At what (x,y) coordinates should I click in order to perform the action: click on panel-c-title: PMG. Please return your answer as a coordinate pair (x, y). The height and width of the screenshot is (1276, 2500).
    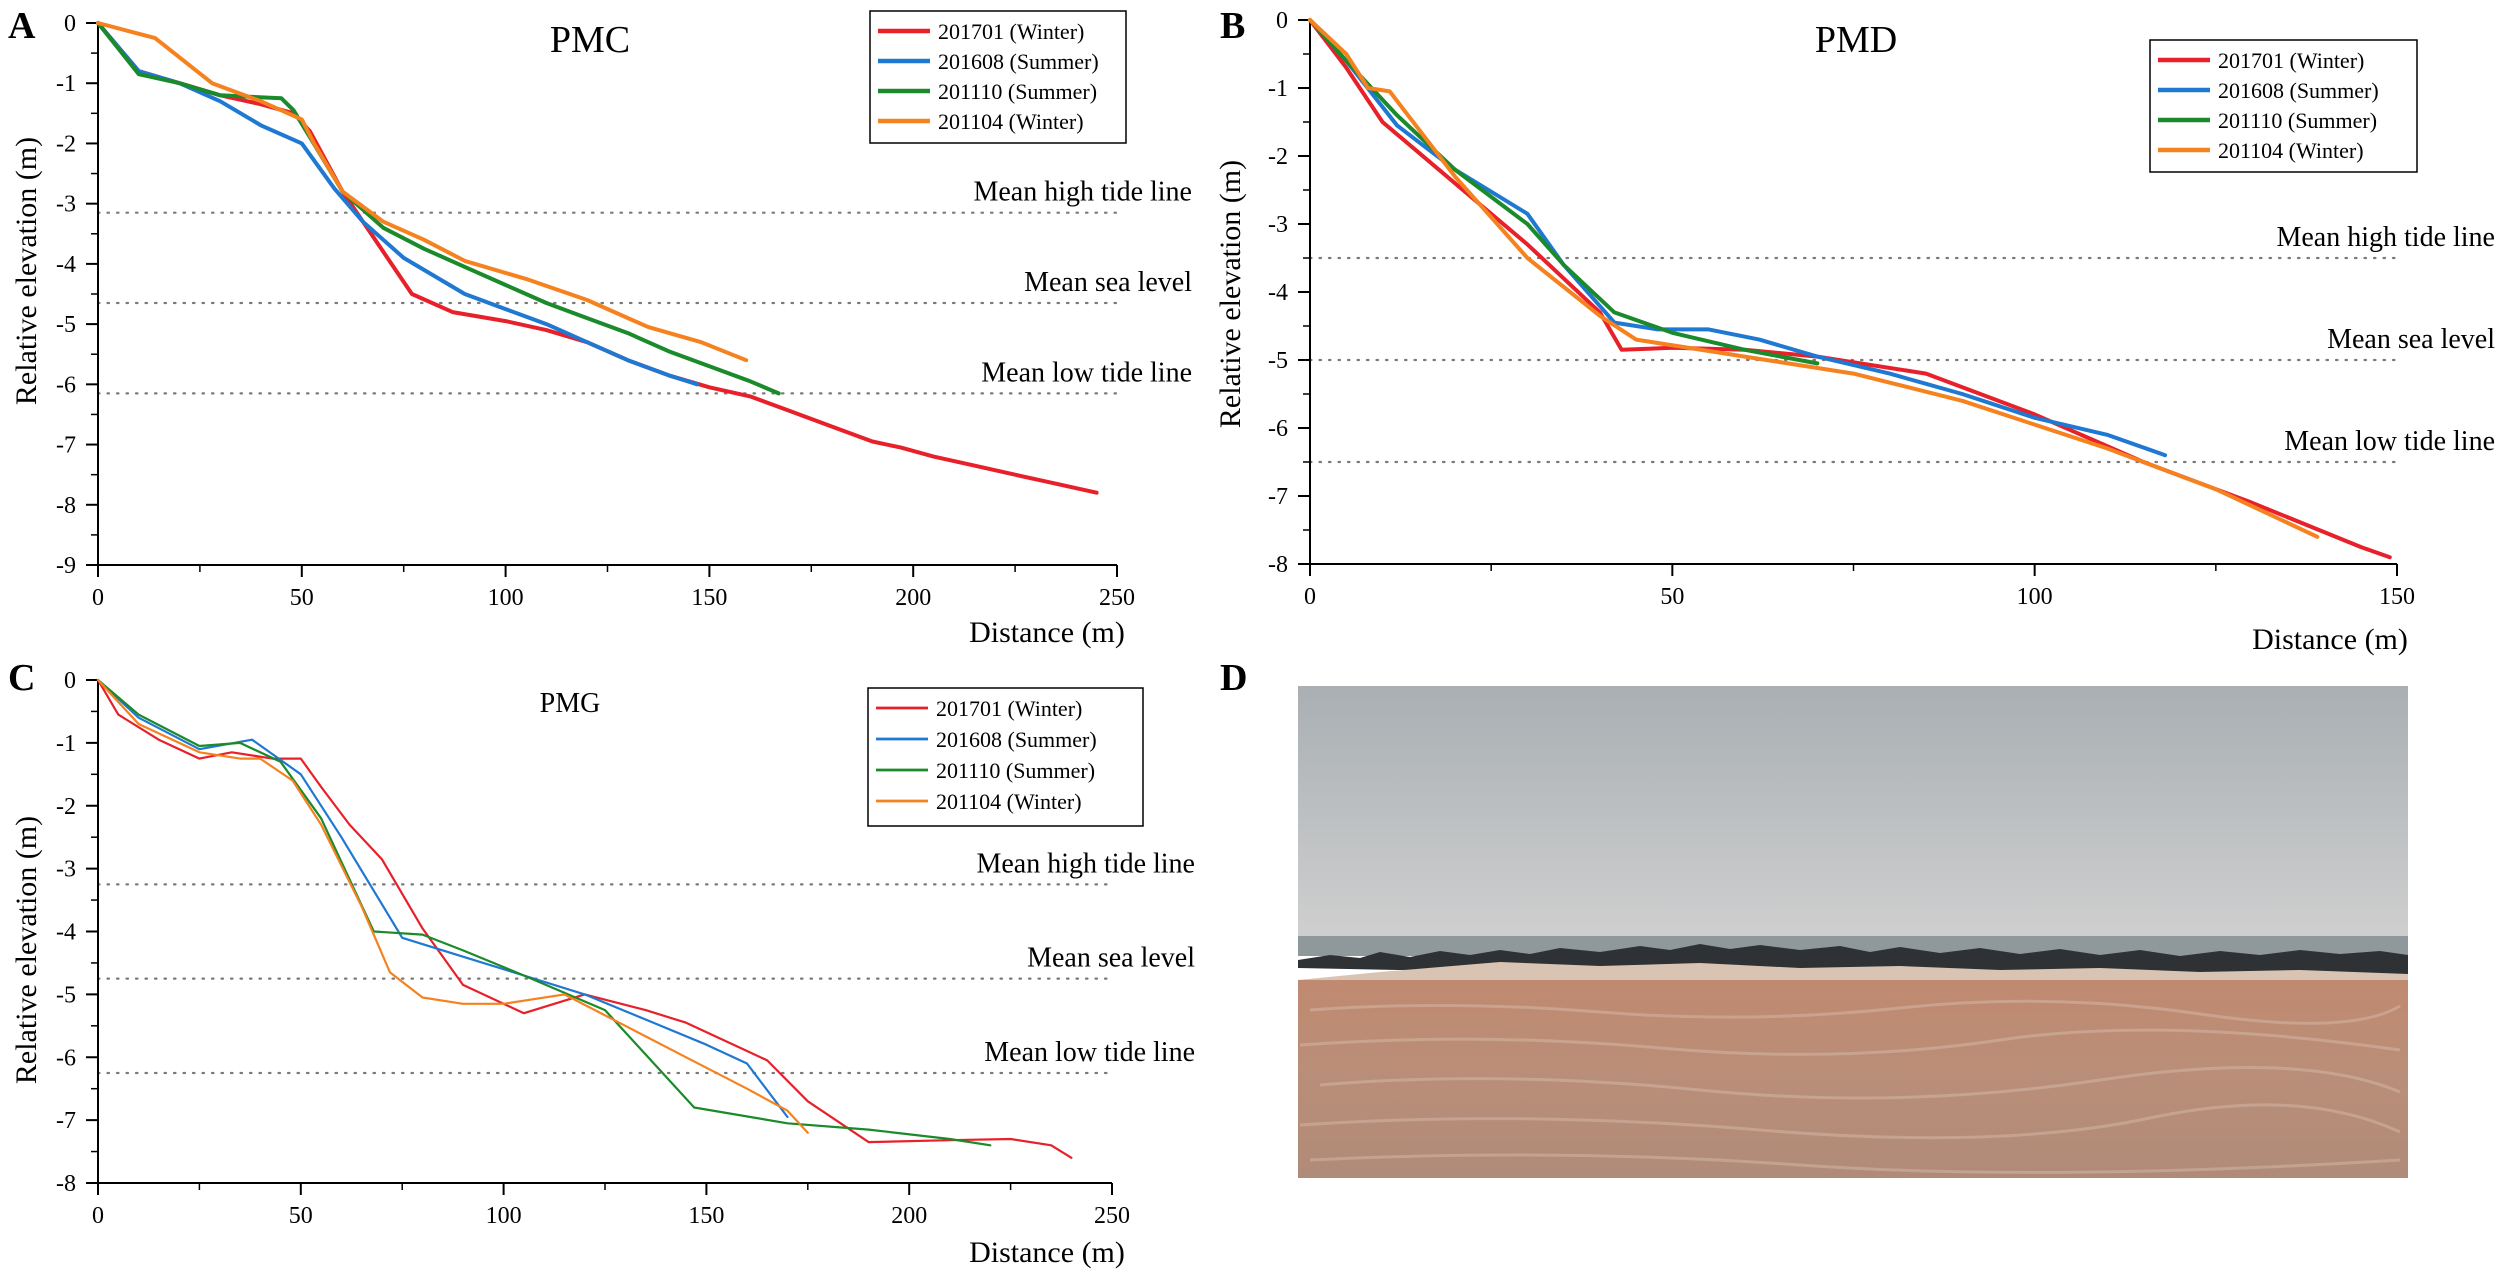
    Looking at the image, I should click on (570, 703).